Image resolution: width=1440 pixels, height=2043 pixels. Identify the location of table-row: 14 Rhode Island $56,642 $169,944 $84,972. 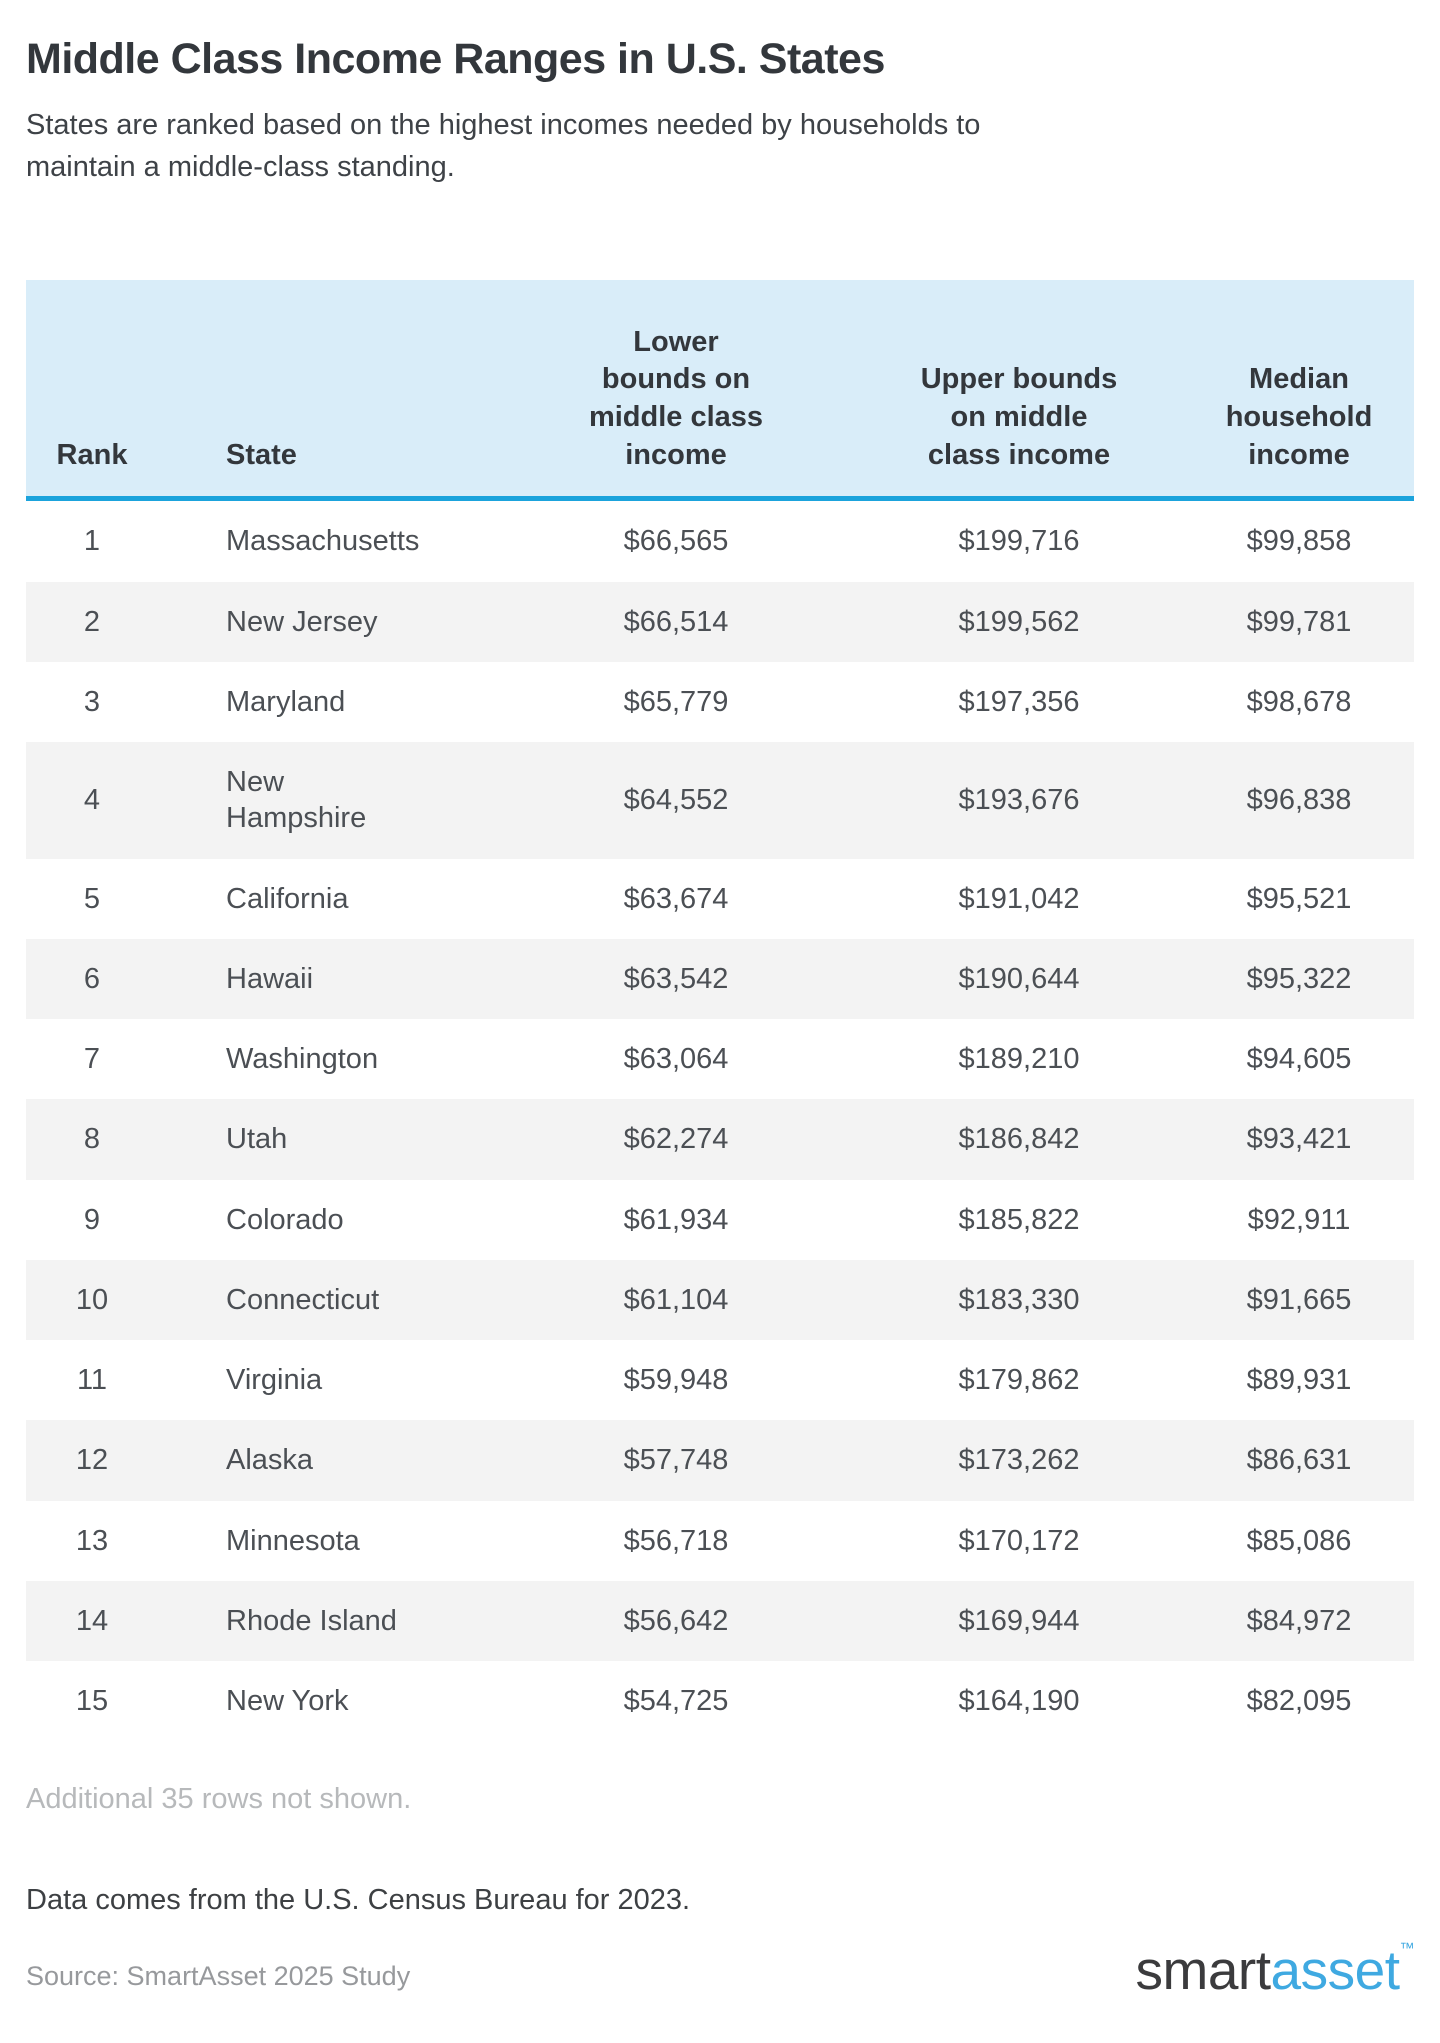
(720, 1621).